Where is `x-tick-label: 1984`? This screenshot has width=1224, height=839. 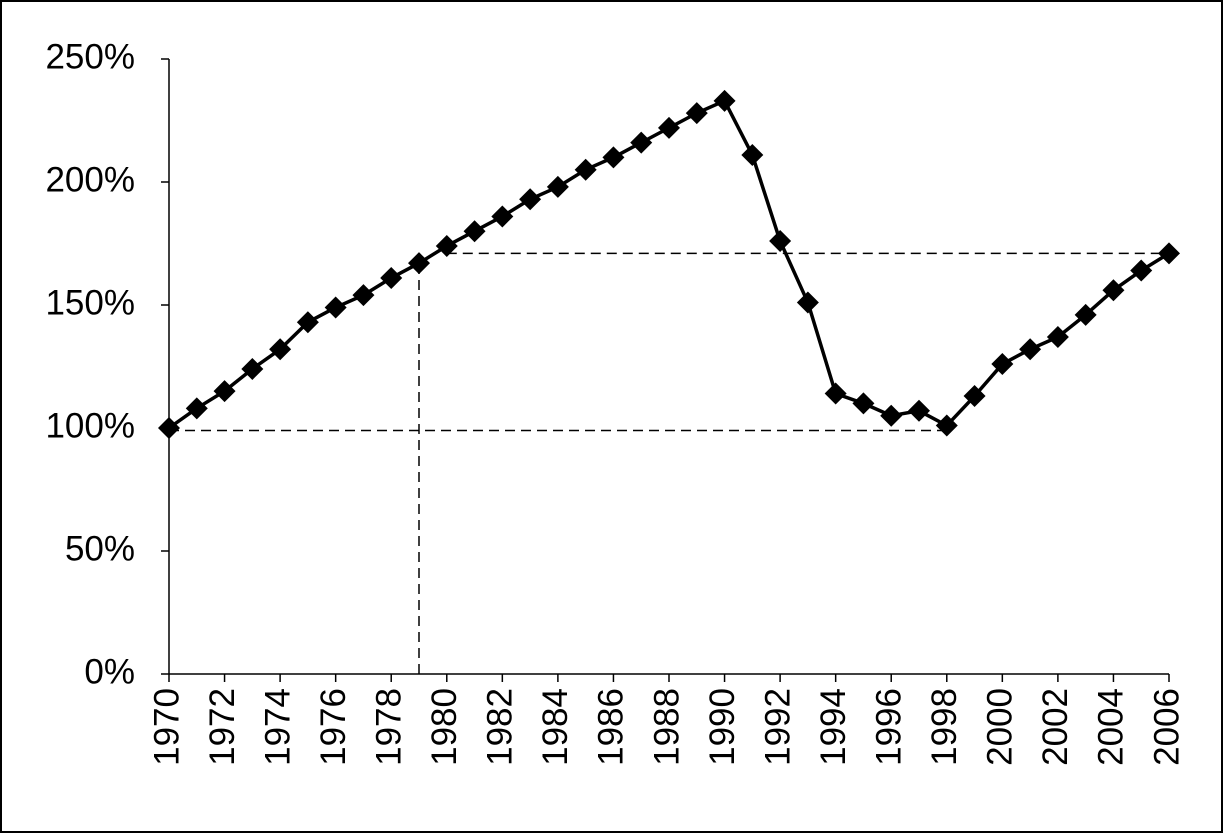 x-tick-label: 1984 is located at coordinates (555, 727).